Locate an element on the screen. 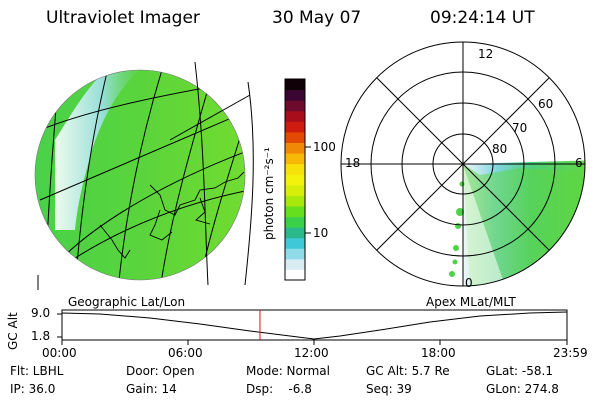 This screenshot has height=400, width=600. status-gc-alt: GC Alt: 5.7 Re is located at coordinates (408, 371).